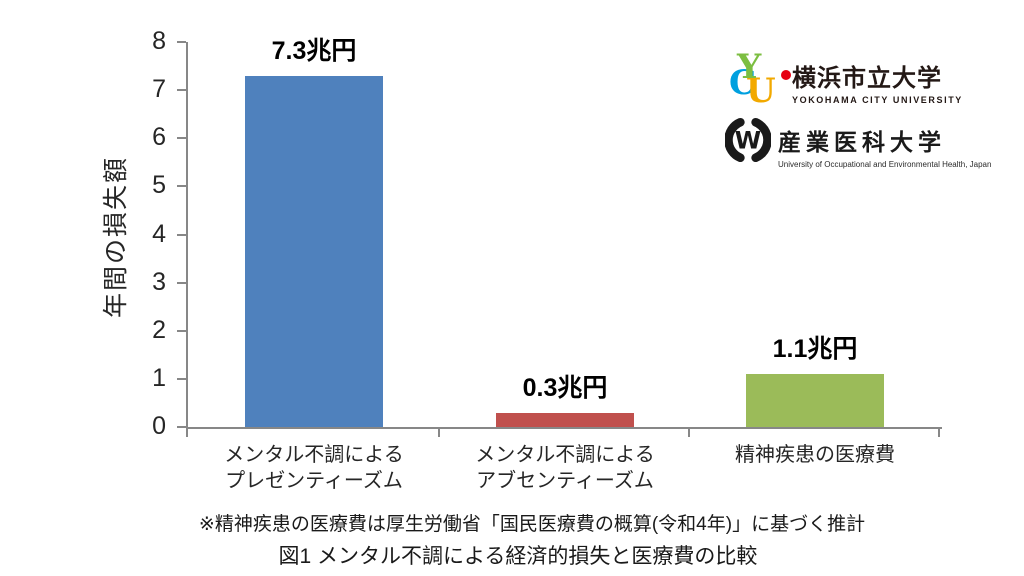  I want to click on uoeh-emblem-letter: W, so click(748, 141).